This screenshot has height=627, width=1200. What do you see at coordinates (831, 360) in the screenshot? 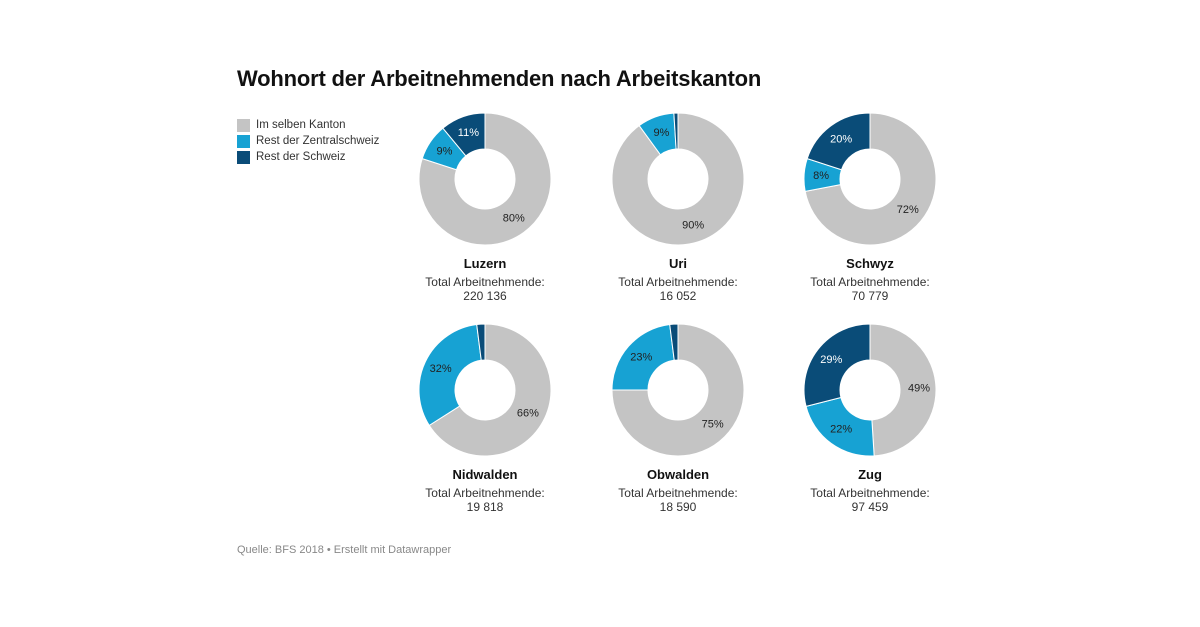
I see `slice-label-rest-der-schweiz: 29%` at bounding box center [831, 360].